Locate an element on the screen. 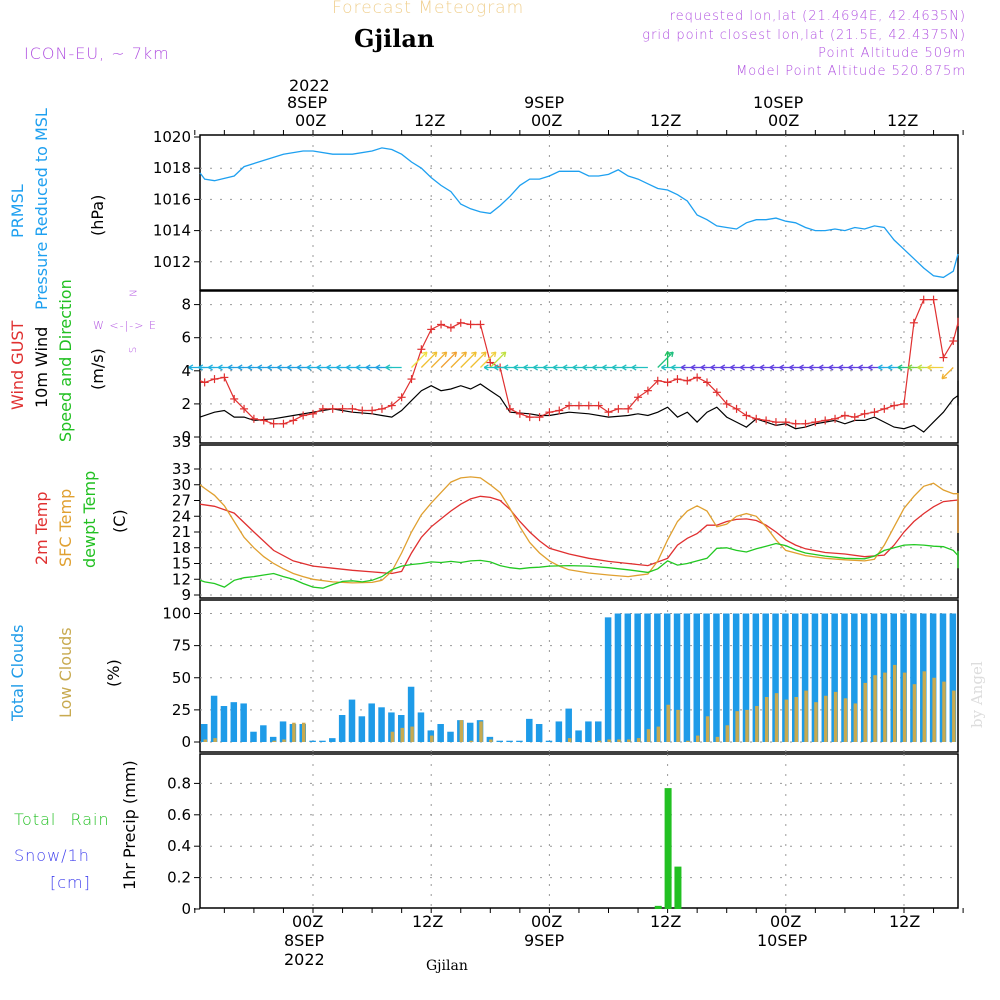 The height and width of the screenshot is (1000, 1000). point-altitude: Point Altitude 509m is located at coordinates (892, 53).